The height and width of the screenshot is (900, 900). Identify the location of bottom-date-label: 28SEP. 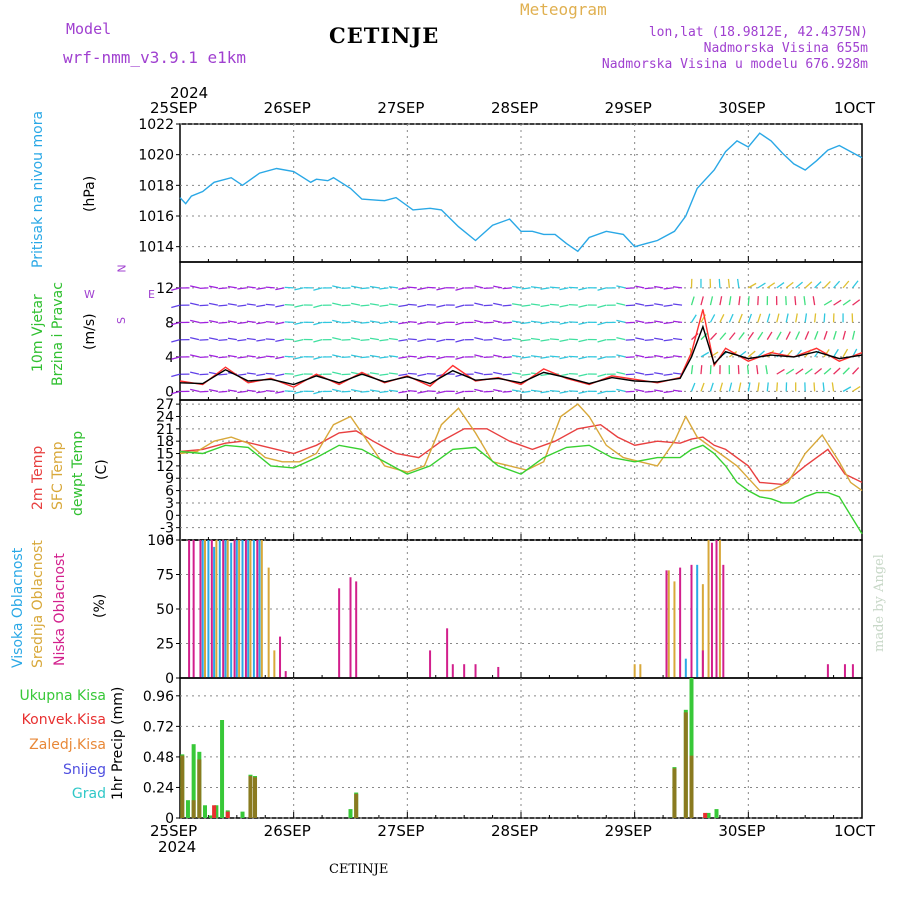
(515, 831).